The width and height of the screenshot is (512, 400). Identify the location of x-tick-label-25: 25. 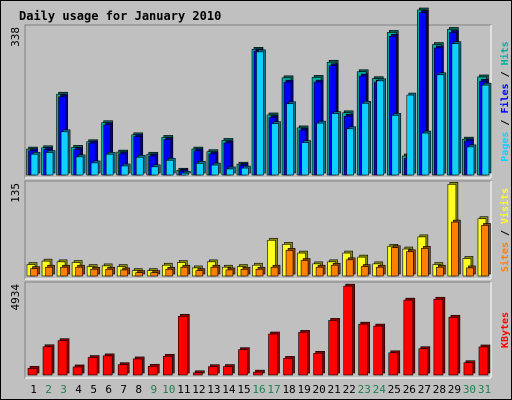
(394, 389).